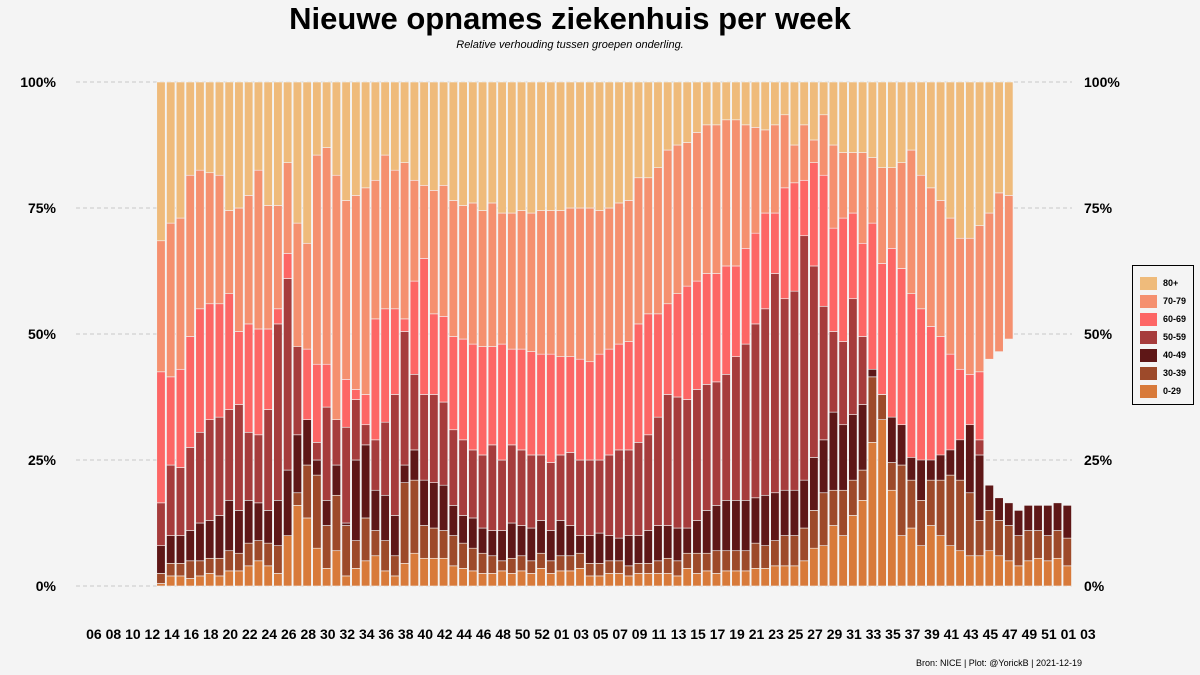 Image resolution: width=1200 pixels, height=675 pixels. What do you see at coordinates (893, 634) in the screenshot?
I see `x-tick-label: 35` at bounding box center [893, 634].